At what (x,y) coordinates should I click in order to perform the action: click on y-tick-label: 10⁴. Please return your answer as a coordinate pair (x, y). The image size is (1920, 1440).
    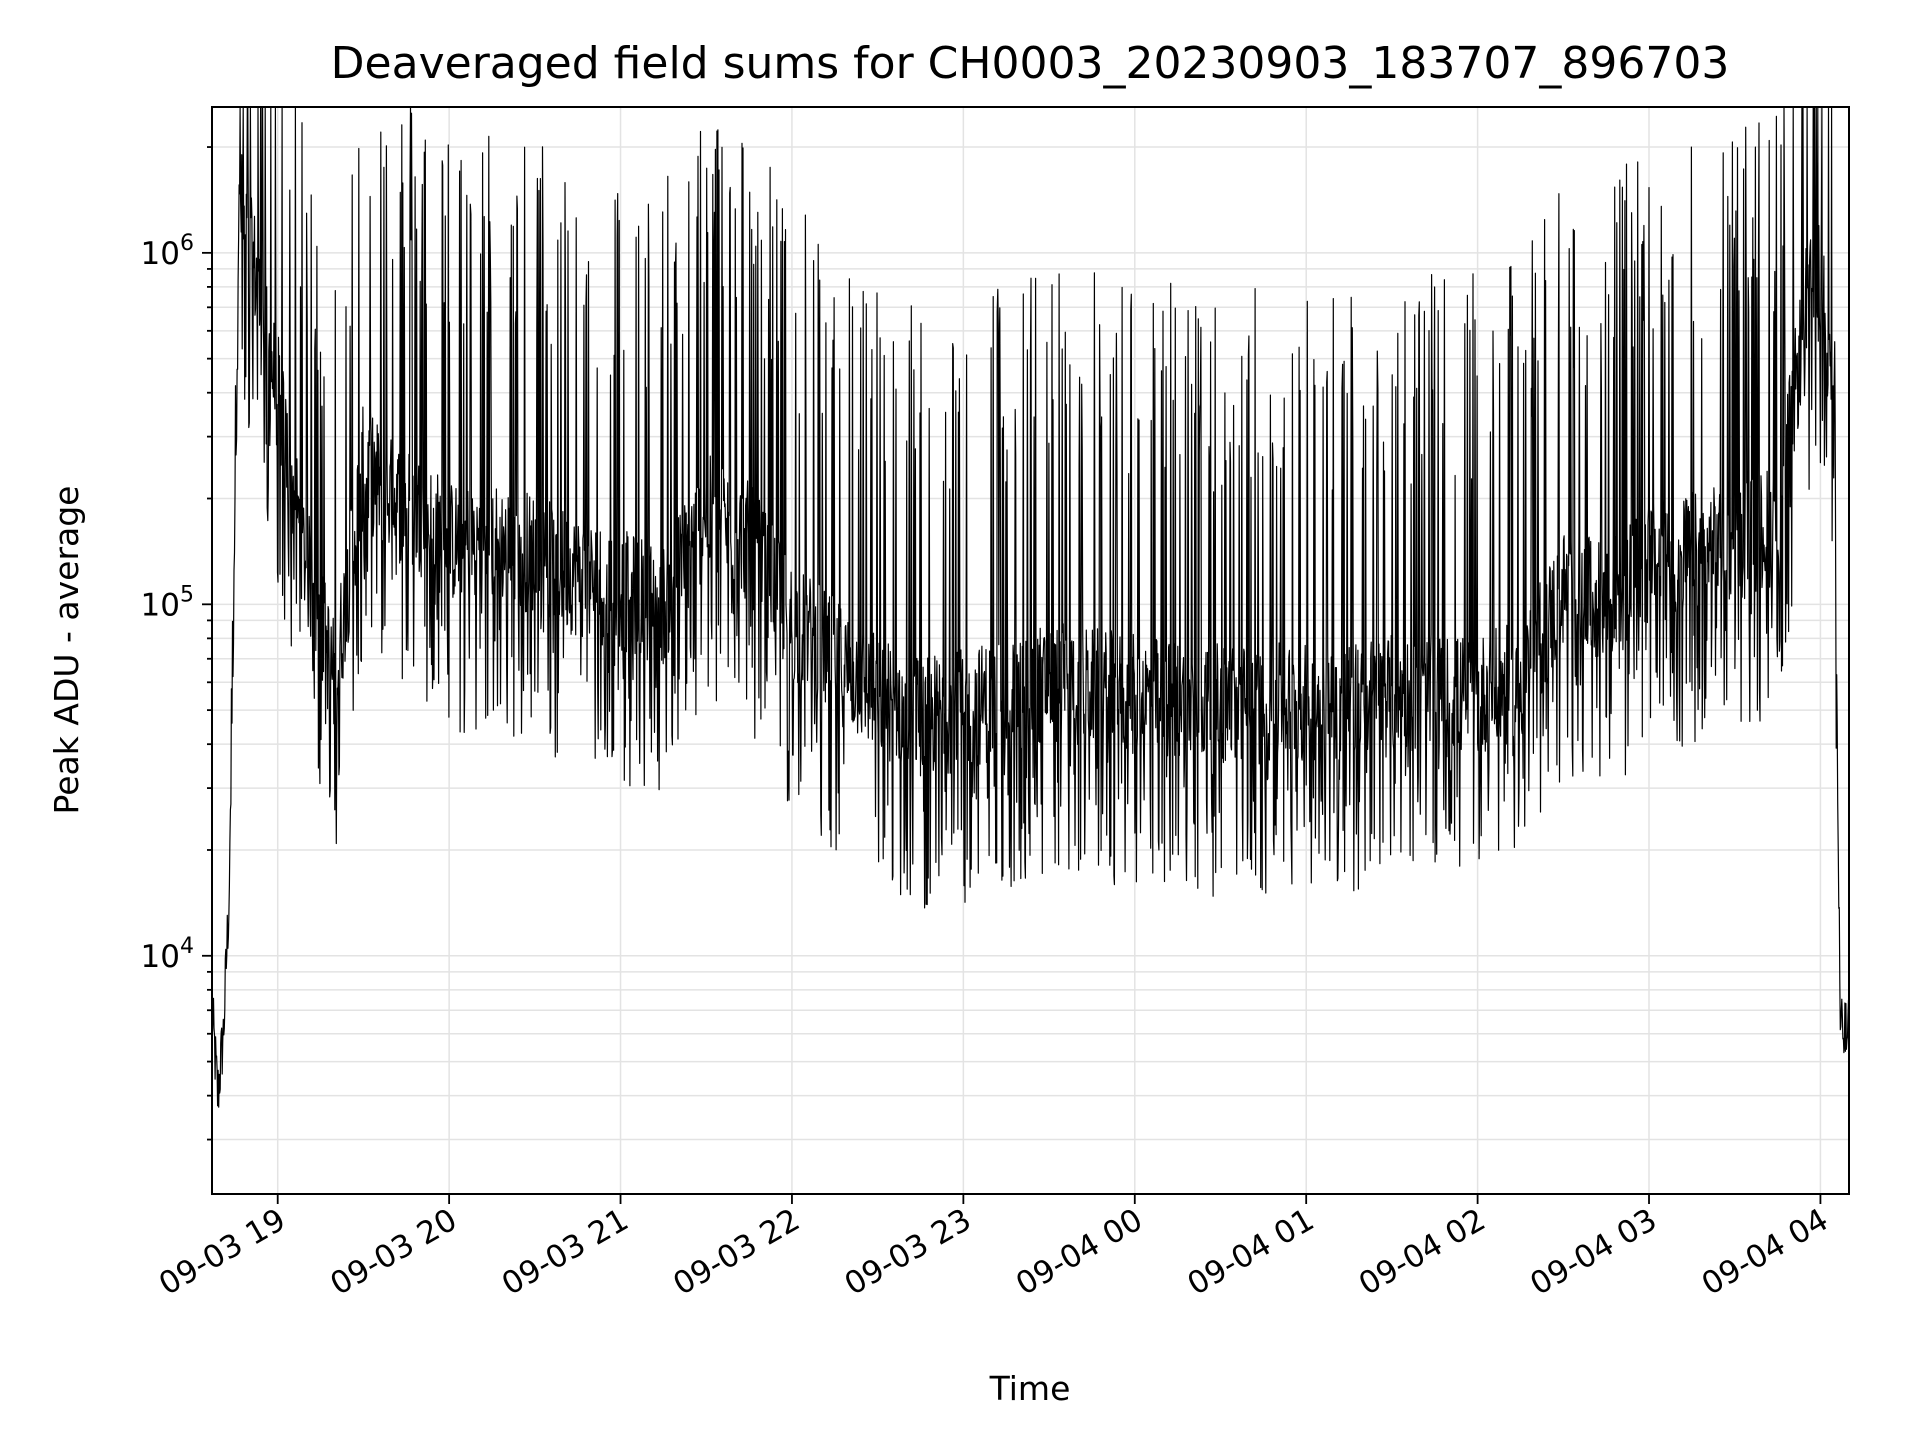
    Looking at the image, I should click on (167, 954).